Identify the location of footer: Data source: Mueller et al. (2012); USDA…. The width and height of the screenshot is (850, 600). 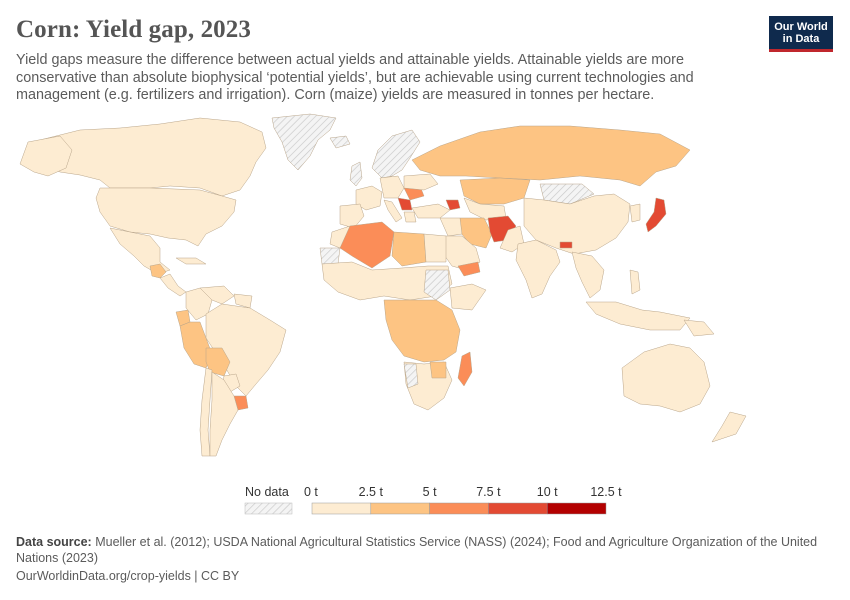
(421, 559).